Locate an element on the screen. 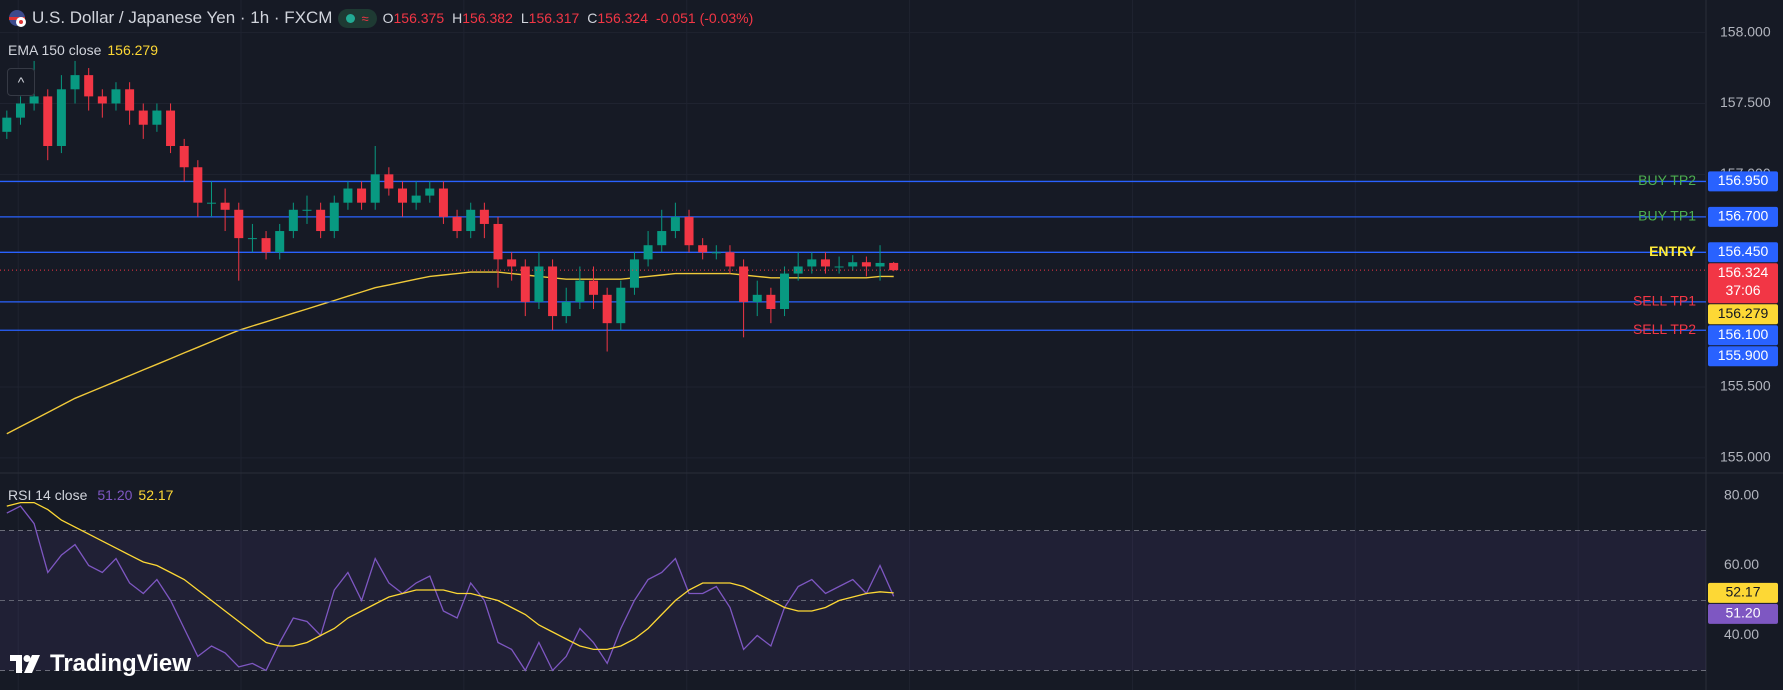 The image size is (1783, 690). low-value: 156.317 is located at coordinates (554, 18).